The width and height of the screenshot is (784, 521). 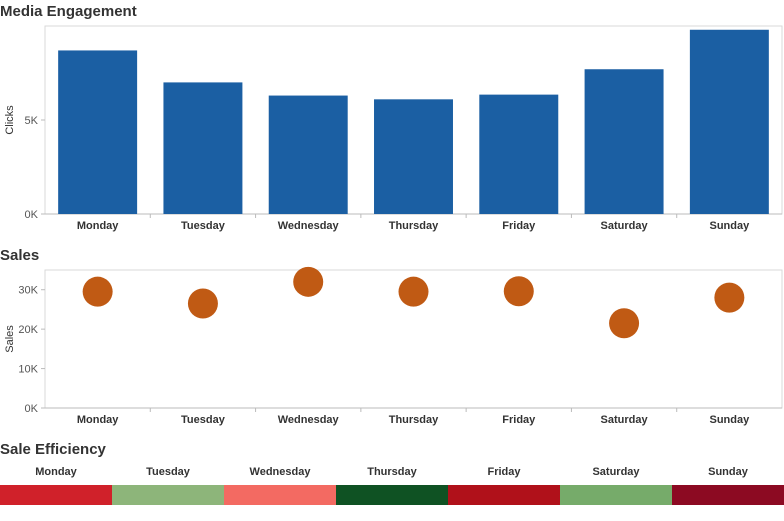 I want to click on efficiency-cell-thursday, so click(x=392, y=495).